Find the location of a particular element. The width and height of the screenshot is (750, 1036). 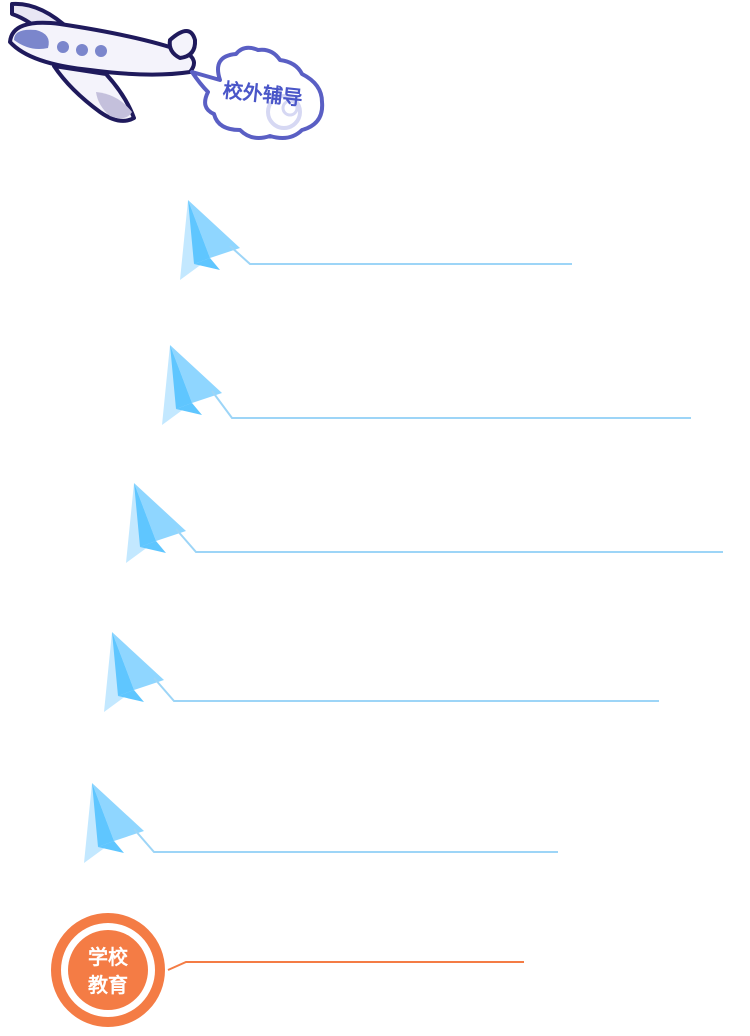

speech-bubble-icon: 校外辅导 is located at coordinates (257, 92).